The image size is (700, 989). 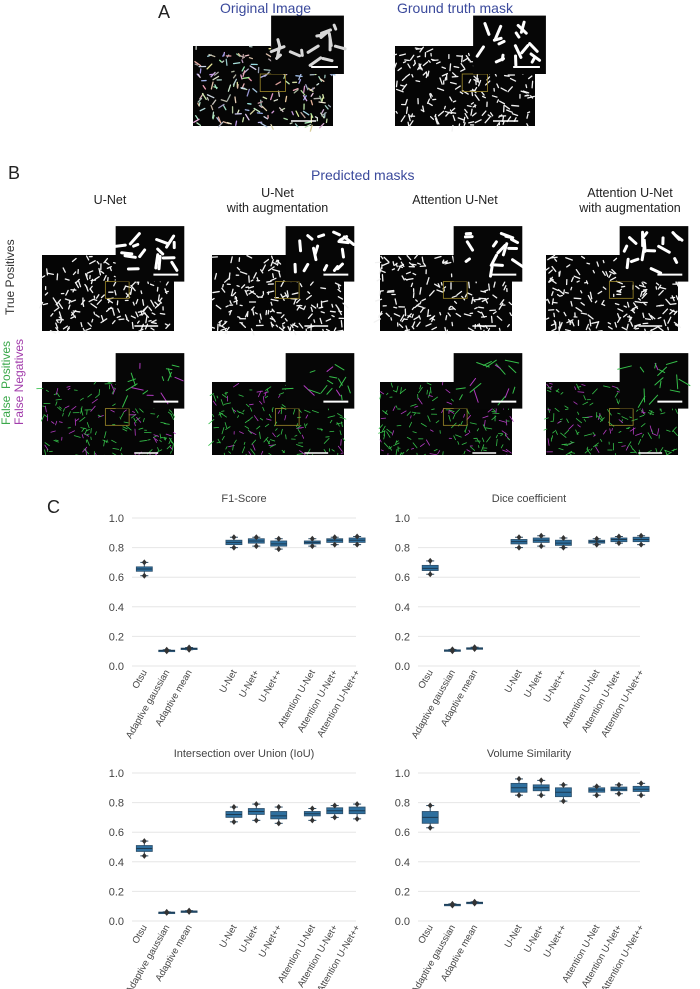 I want to click on model-title-unet: U-Net, so click(x=110, y=200).